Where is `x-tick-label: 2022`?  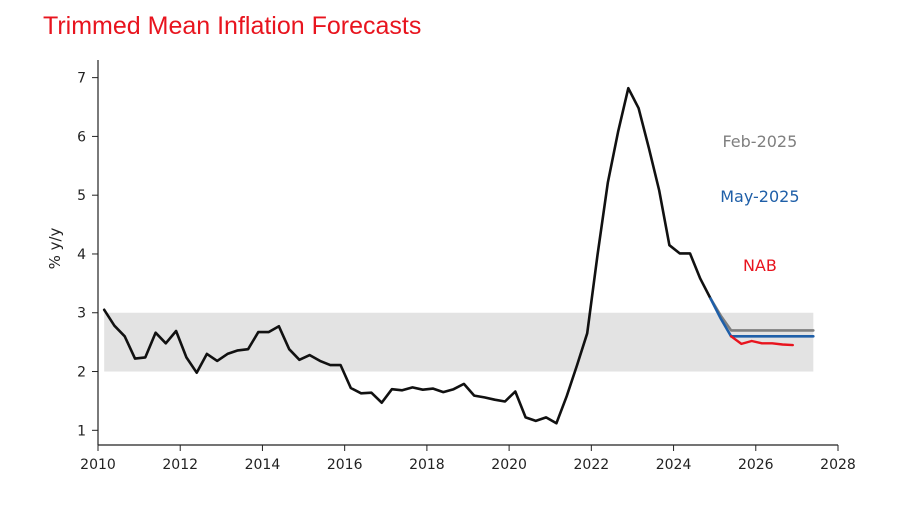
x-tick-label: 2022 is located at coordinates (592, 465).